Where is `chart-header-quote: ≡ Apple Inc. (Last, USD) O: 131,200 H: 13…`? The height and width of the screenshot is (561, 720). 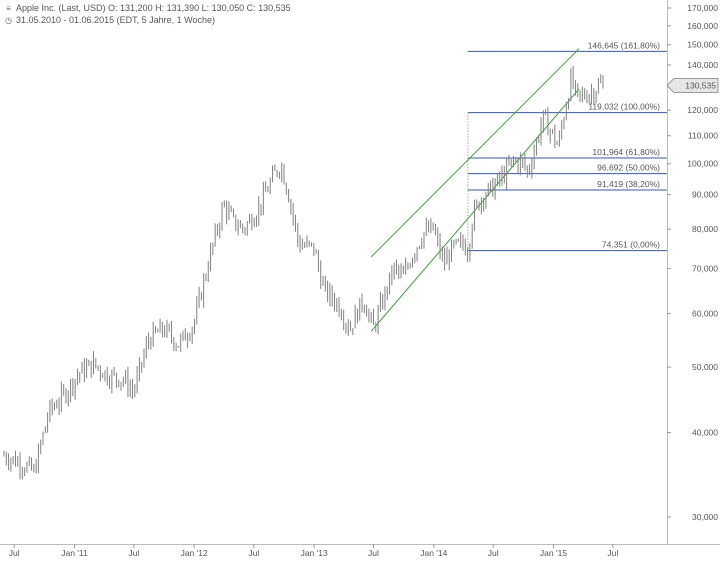
chart-header-quote: ≡ Apple Inc. (Last, USD) O: 131,200 H: 13… is located at coordinates (147, 8).